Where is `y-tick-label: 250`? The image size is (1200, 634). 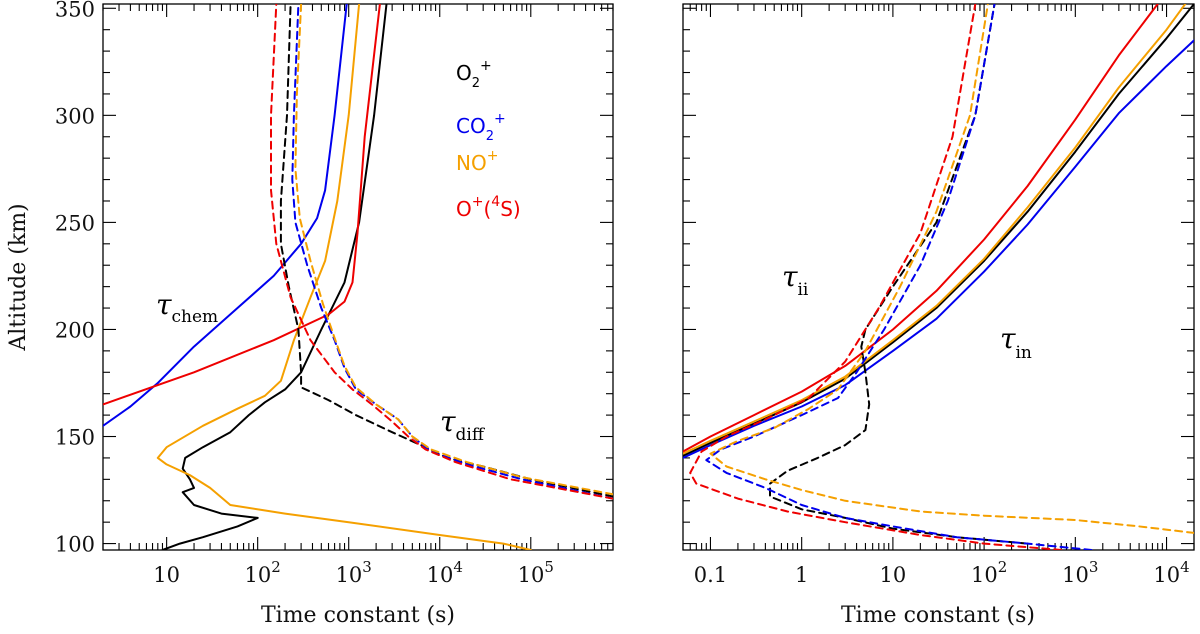 y-tick-label: 250 is located at coordinates (75, 223).